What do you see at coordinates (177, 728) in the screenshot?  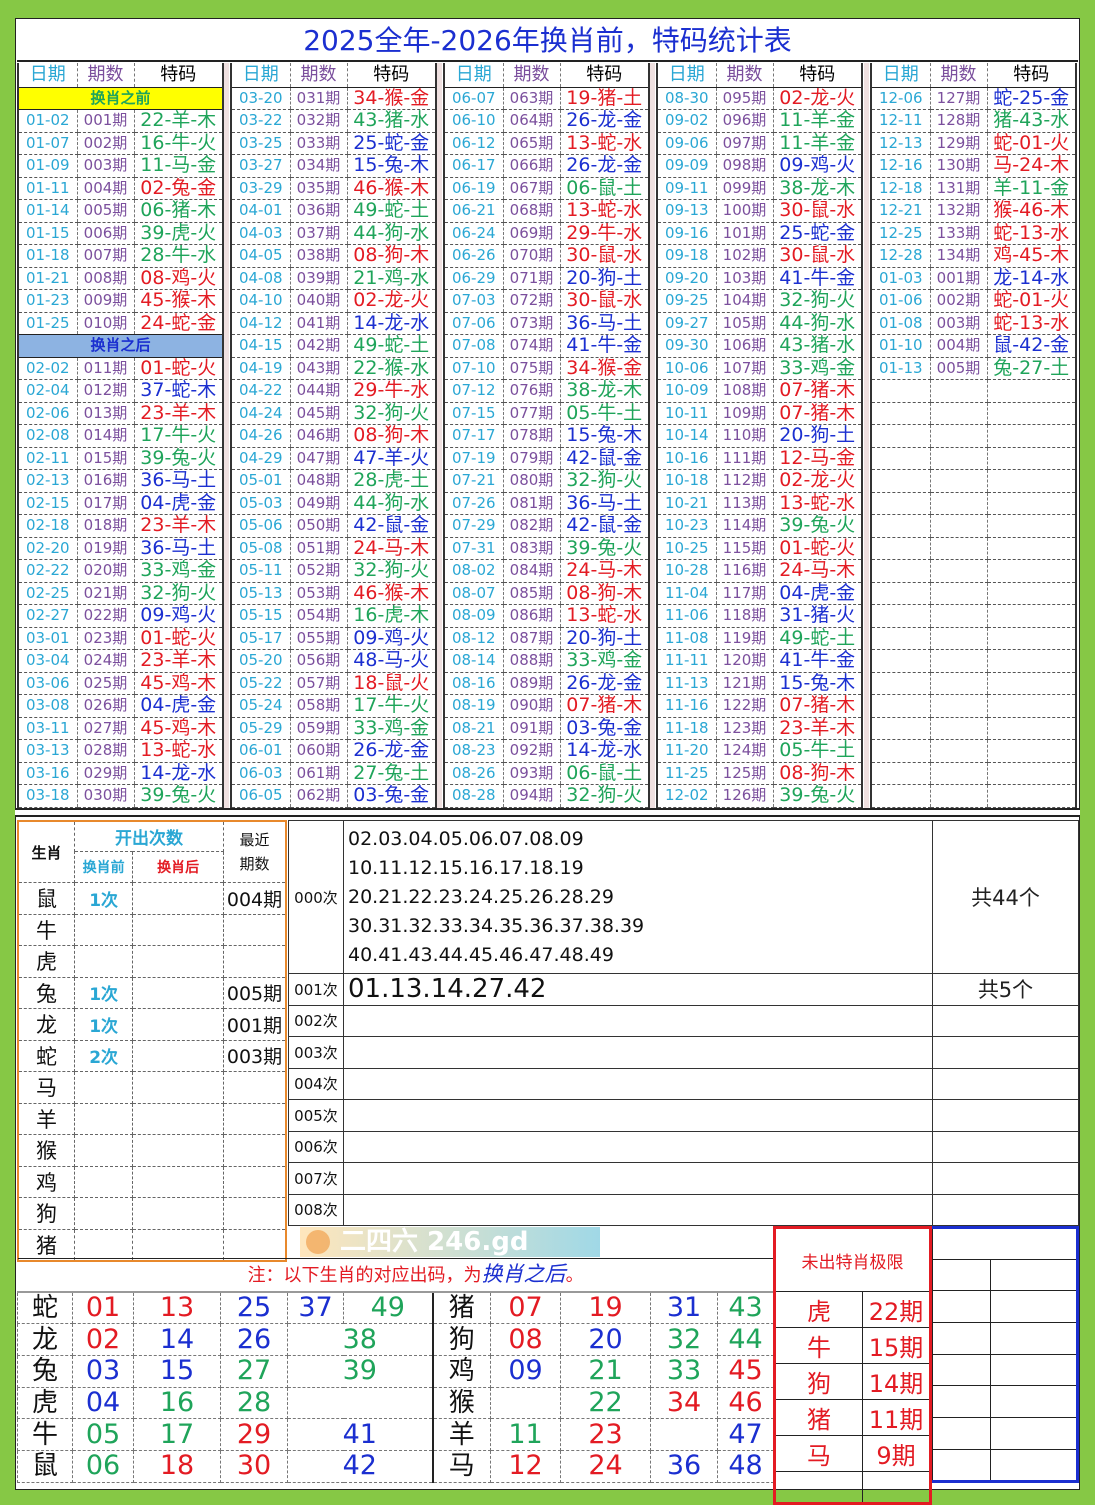 I see `draw-code: 45-鸡-木` at bounding box center [177, 728].